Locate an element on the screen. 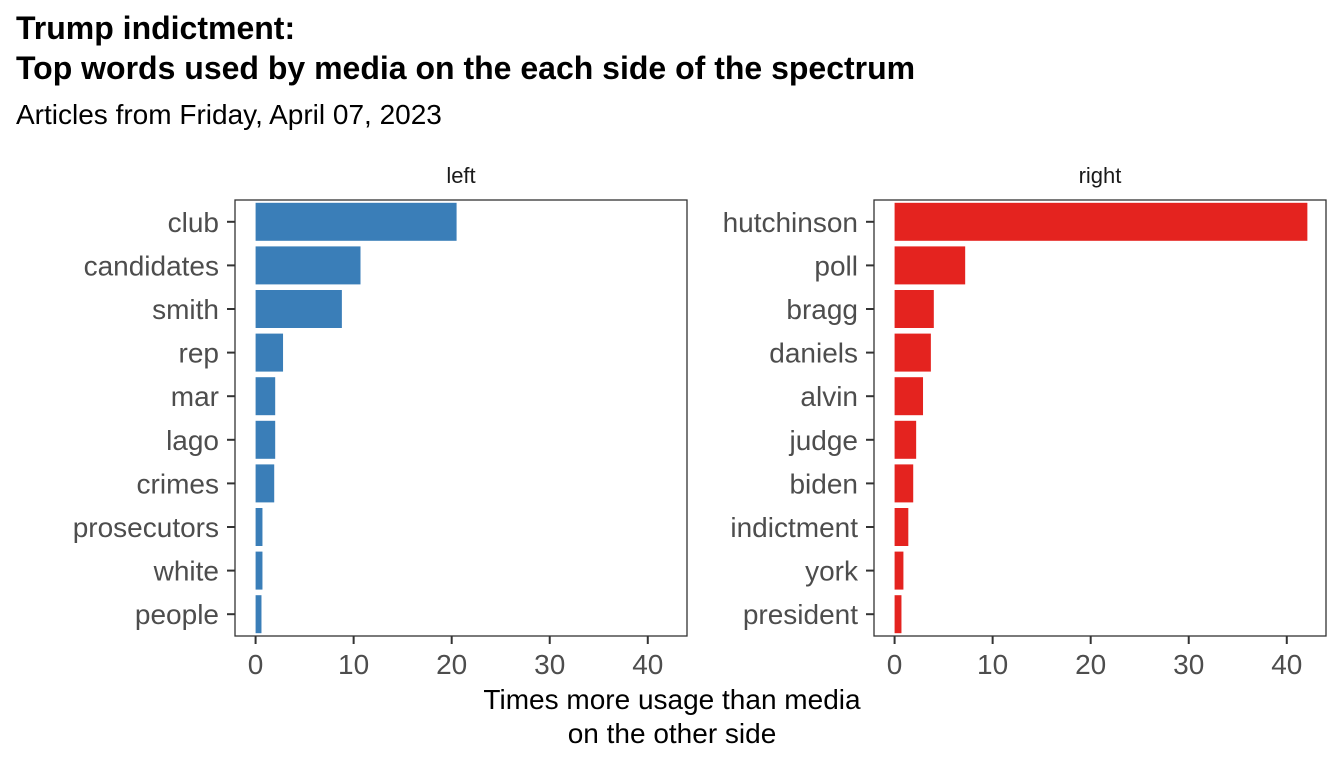 This screenshot has height=768, width=1344. bar-left-prosecutors is located at coordinates (259, 527).